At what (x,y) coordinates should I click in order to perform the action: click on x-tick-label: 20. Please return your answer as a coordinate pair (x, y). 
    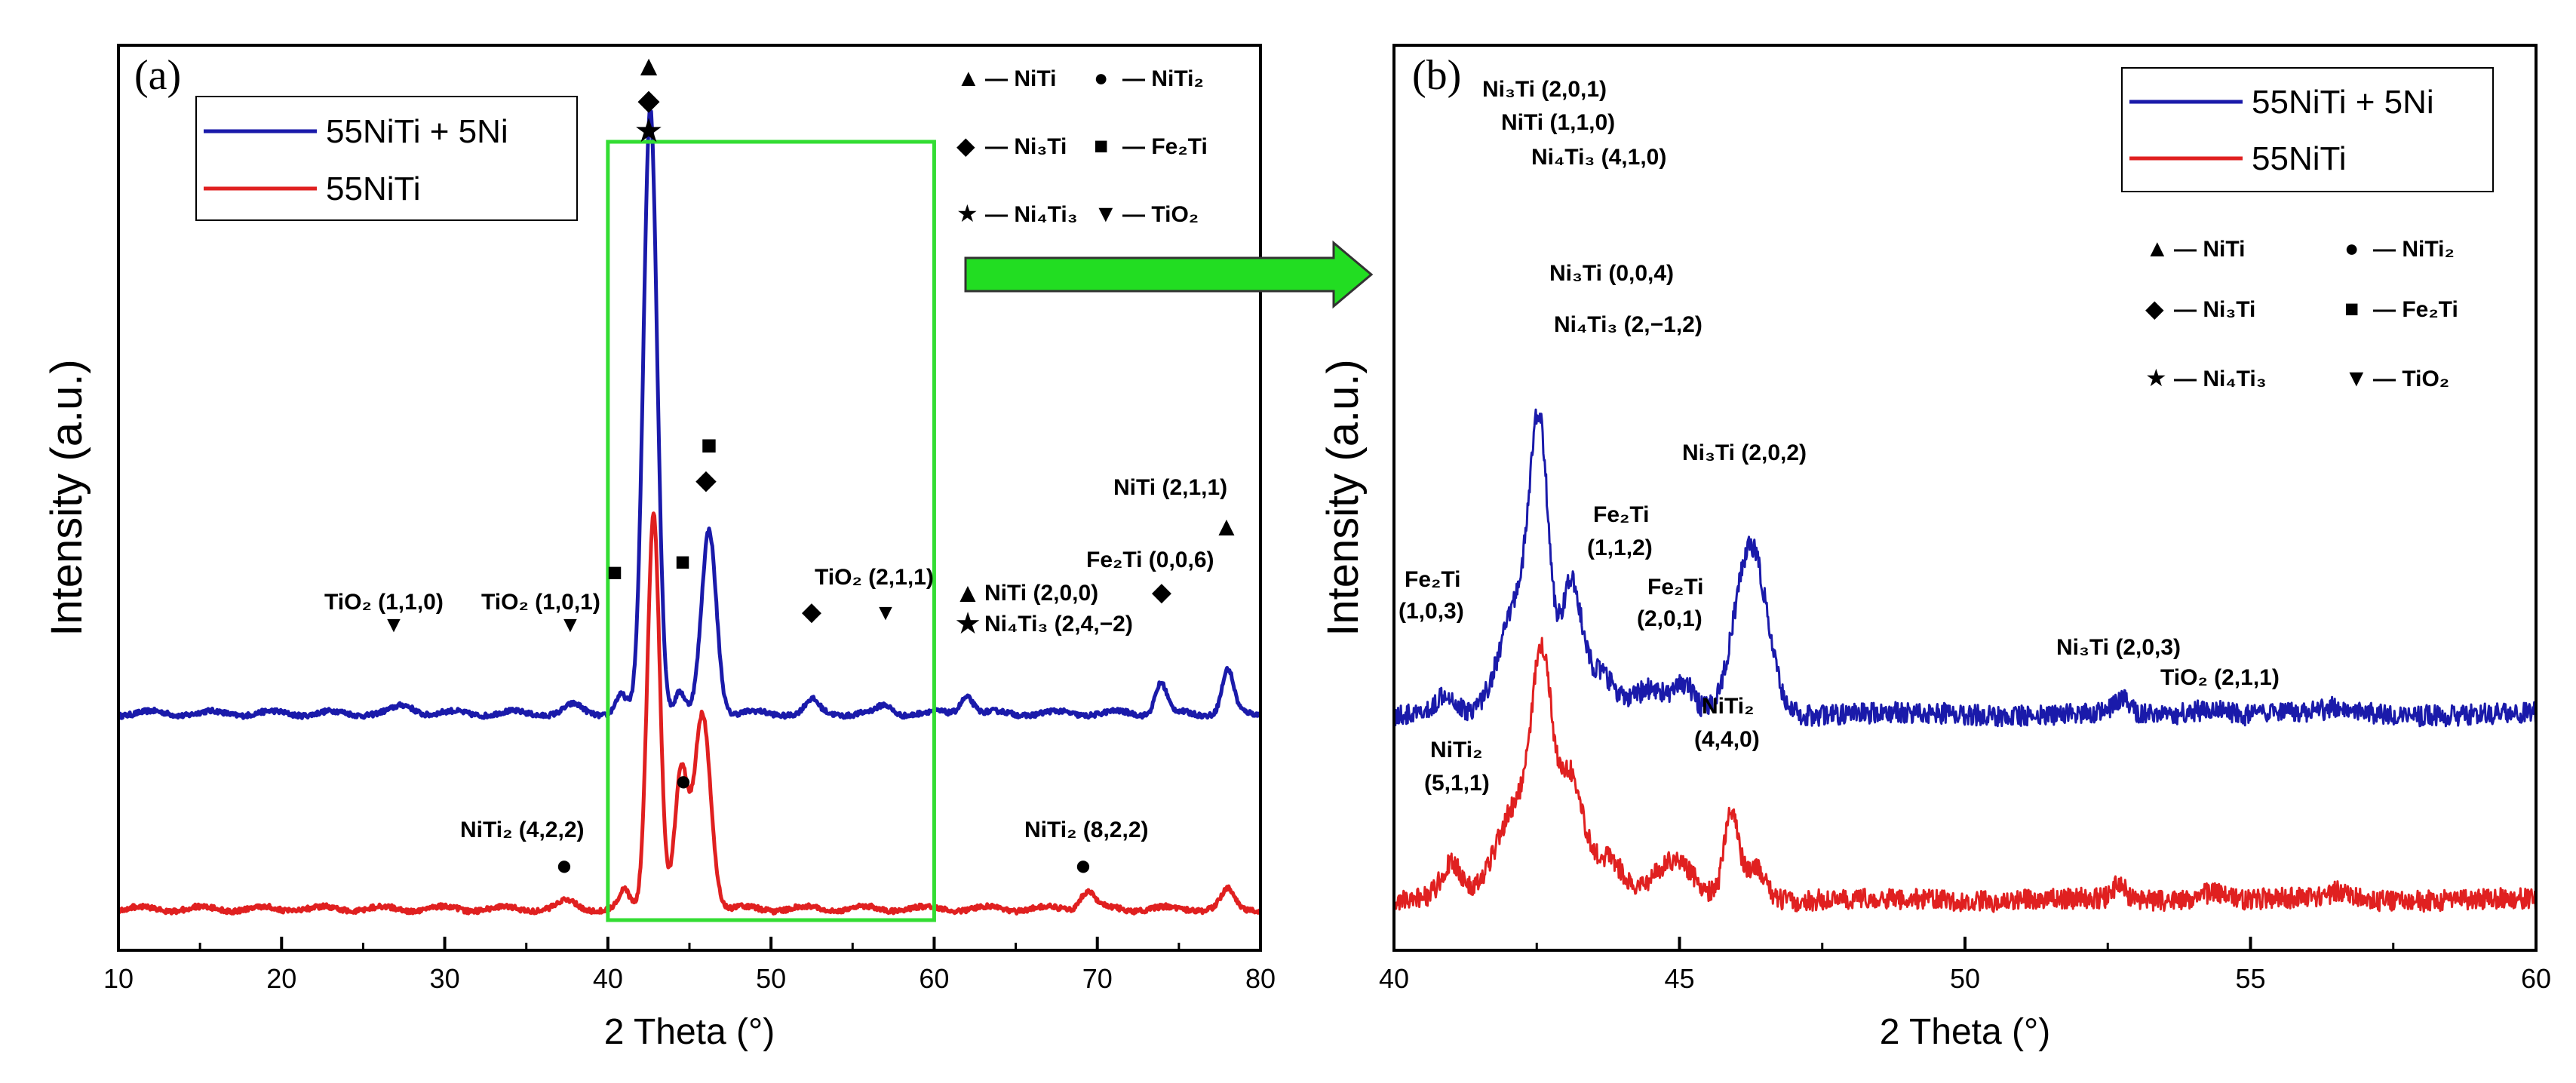
    Looking at the image, I should click on (281, 978).